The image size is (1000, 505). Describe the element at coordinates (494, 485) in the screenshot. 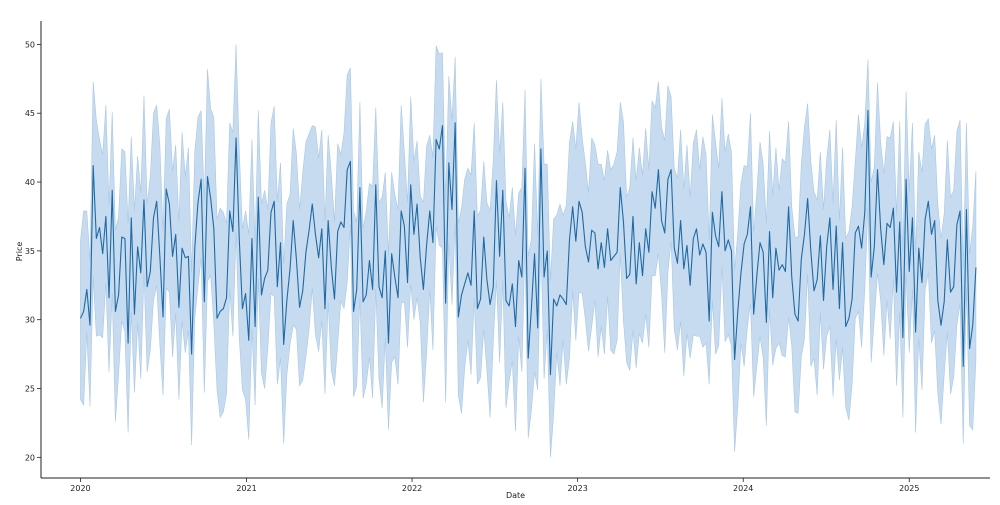

I see `x-axis-ticks: 2020 2021 2022 2023 2024 2025` at that location.